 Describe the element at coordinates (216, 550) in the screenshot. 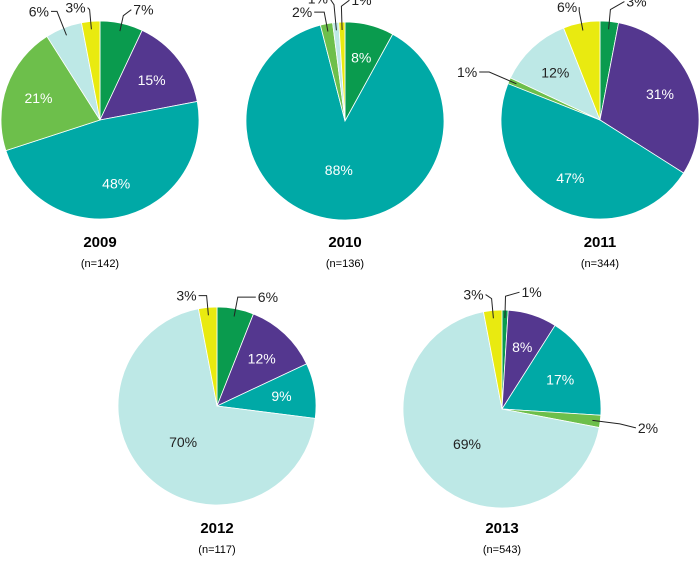

I see `pie-sample-size: (n=117)` at that location.